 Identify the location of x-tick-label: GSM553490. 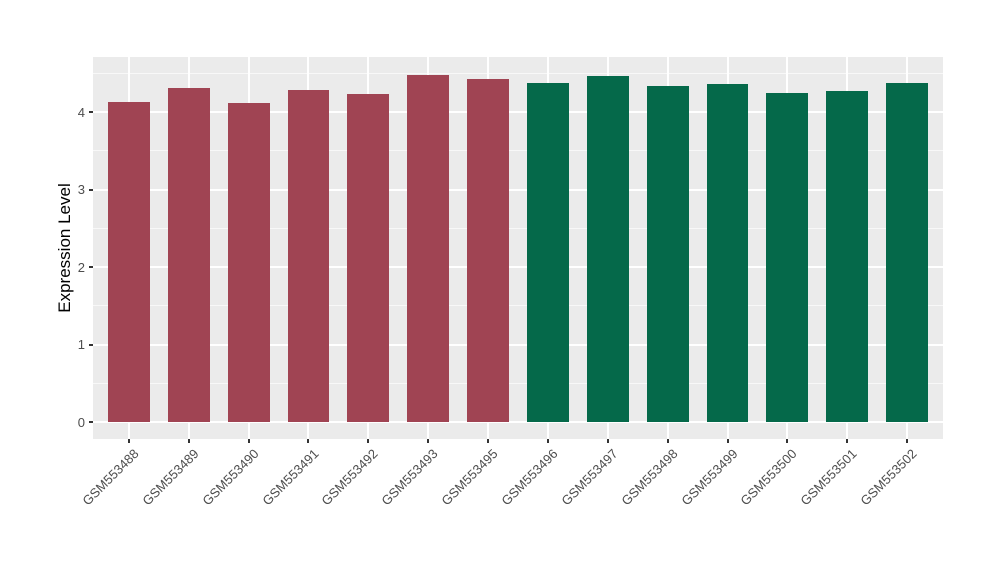
(230, 477).